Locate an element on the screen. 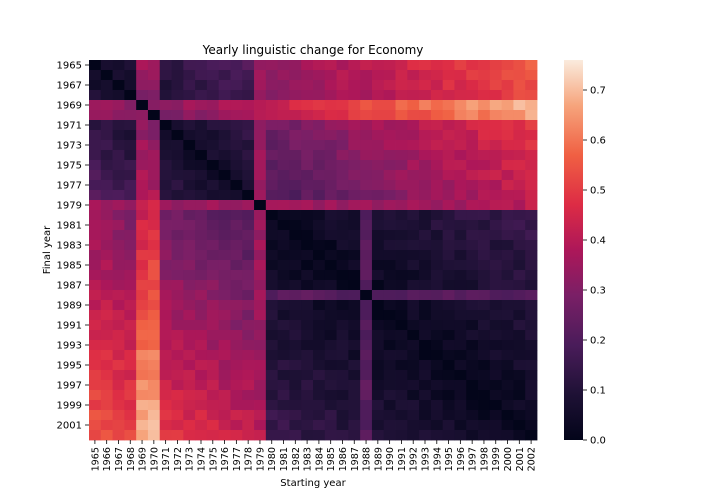 This screenshot has height=504, width=720. x-tick-label: 1967 is located at coordinates (119, 459).